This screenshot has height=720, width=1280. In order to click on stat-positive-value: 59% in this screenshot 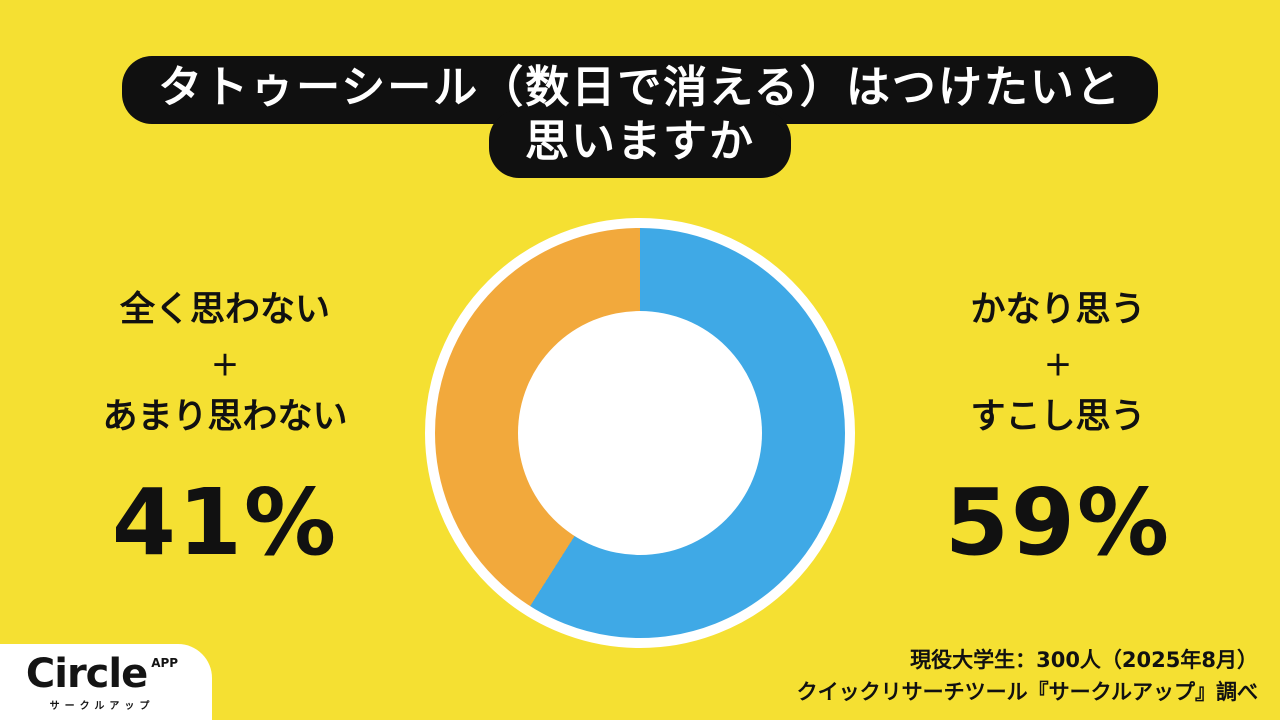, I will do `click(1058, 522)`.